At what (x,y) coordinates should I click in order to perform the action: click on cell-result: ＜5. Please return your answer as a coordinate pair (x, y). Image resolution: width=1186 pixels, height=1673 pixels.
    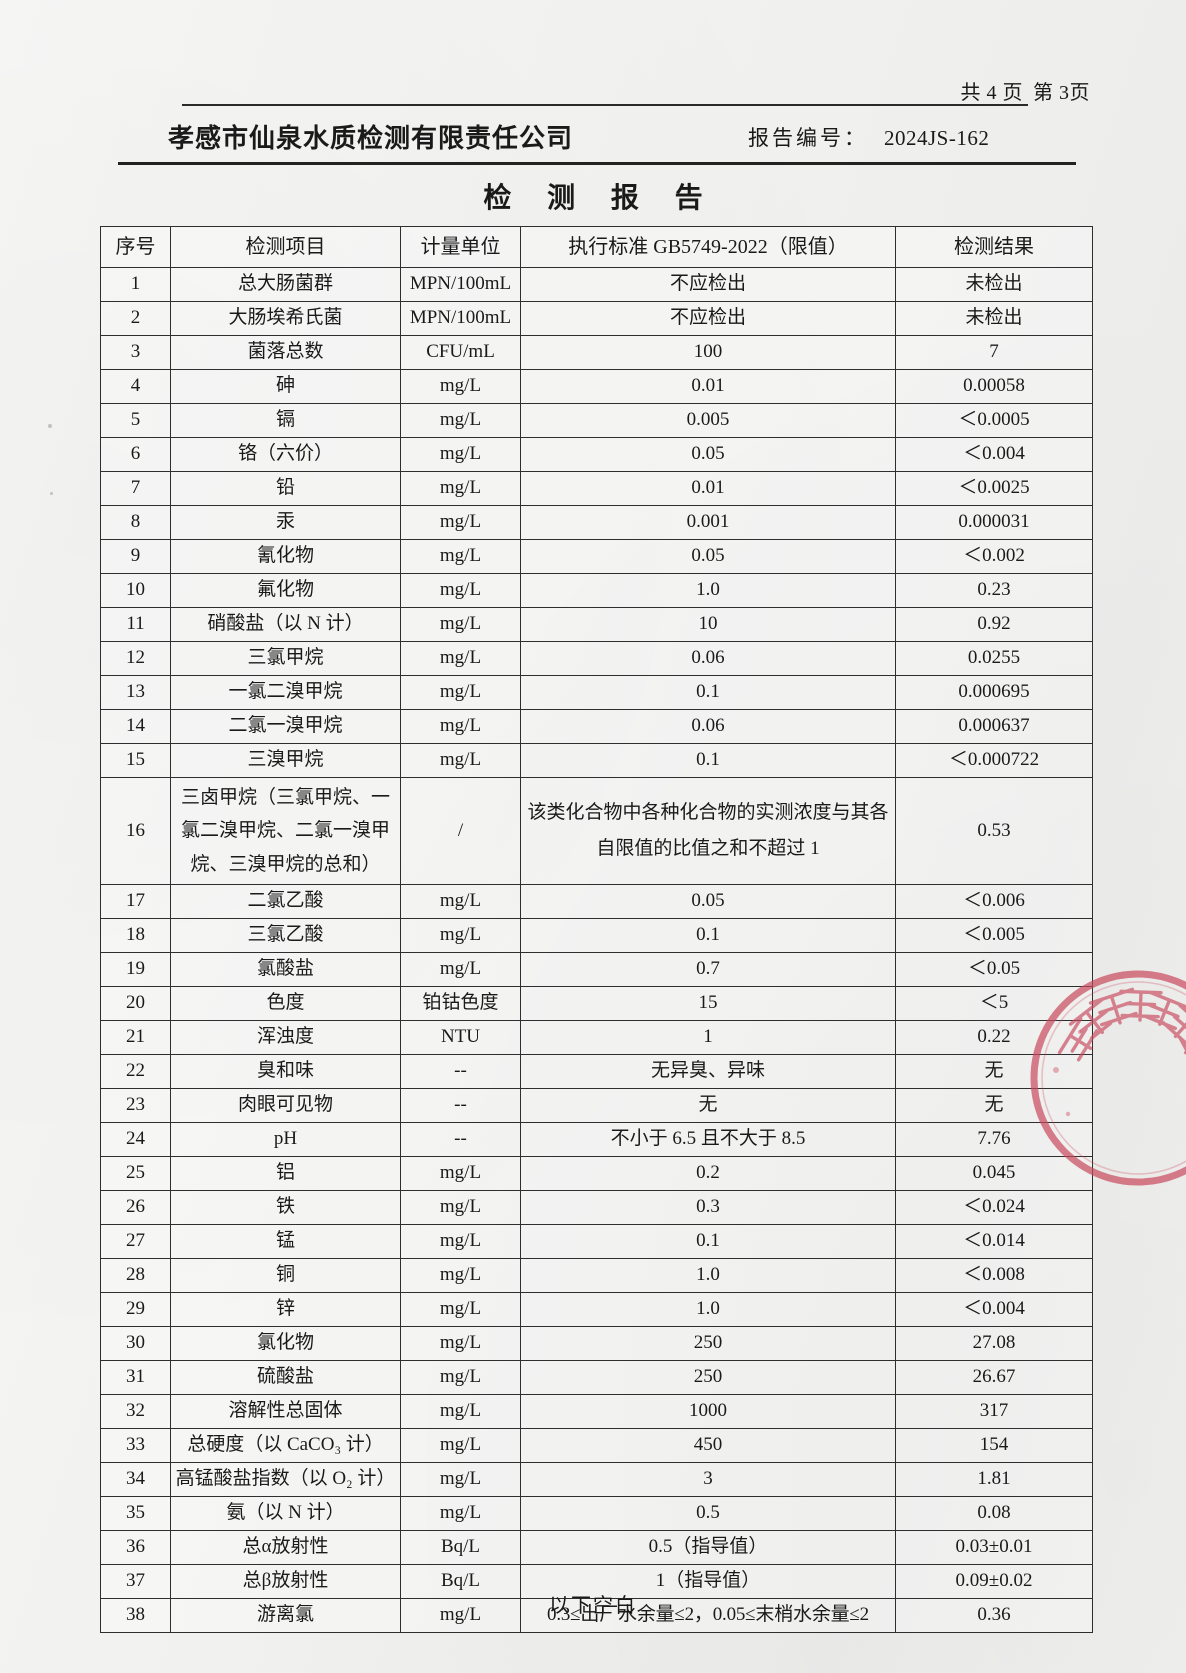
    Looking at the image, I should click on (994, 1003).